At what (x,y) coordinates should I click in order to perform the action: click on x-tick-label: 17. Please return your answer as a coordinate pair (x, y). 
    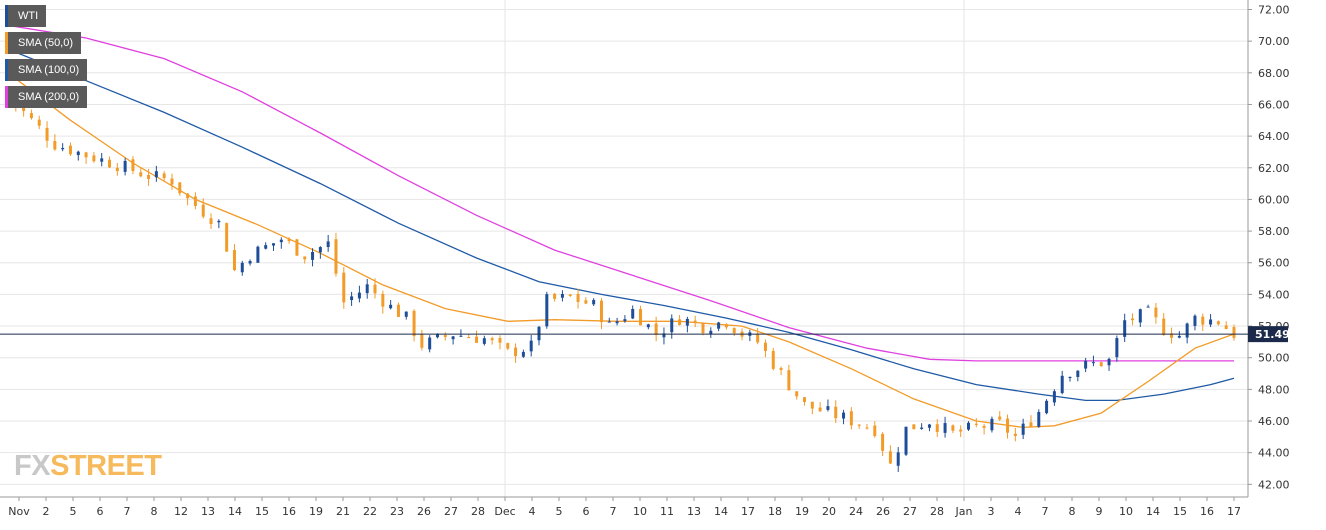
    Looking at the image, I should click on (1234, 511).